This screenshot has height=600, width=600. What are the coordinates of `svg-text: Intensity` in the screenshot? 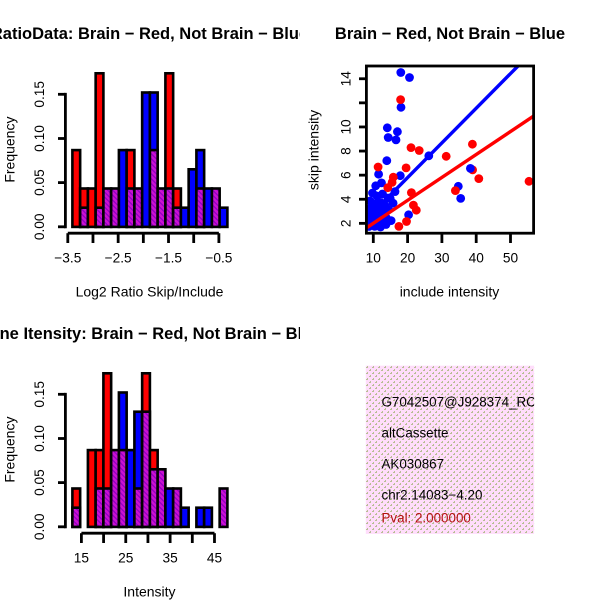 It's located at (149, 592).